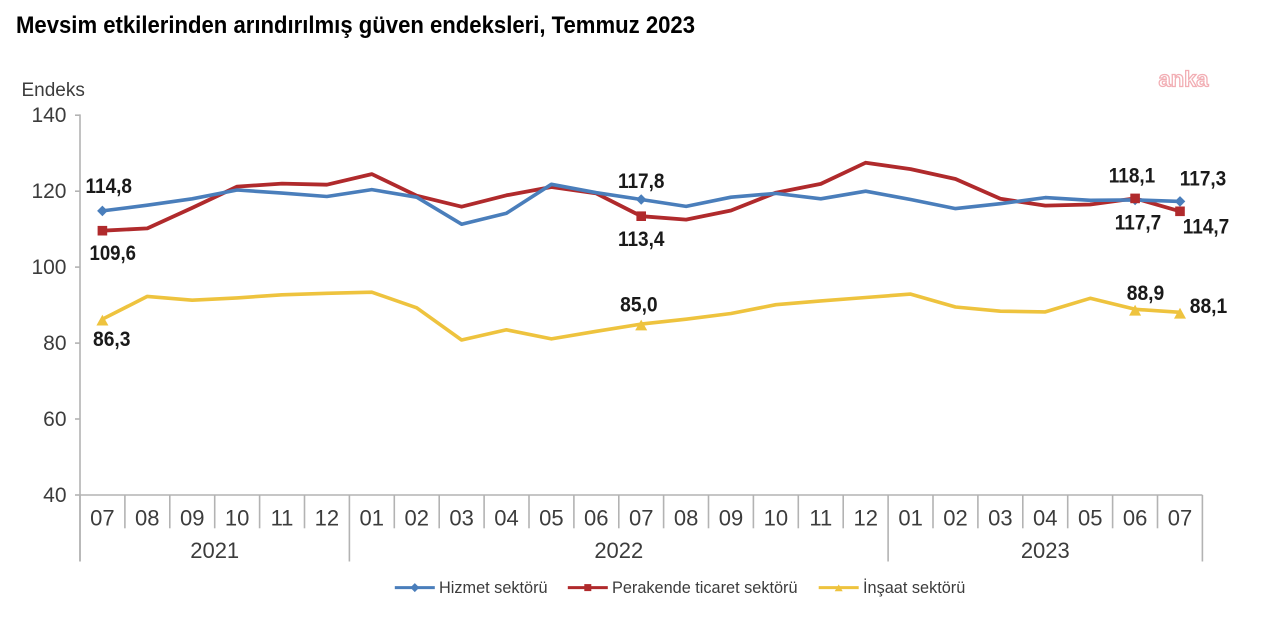 Image resolution: width=1280 pixels, height=631 pixels. What do you see at coordinates (48, 115) in the screenshot?
I see `svg-text: 140` at bounding box center [48, 115].